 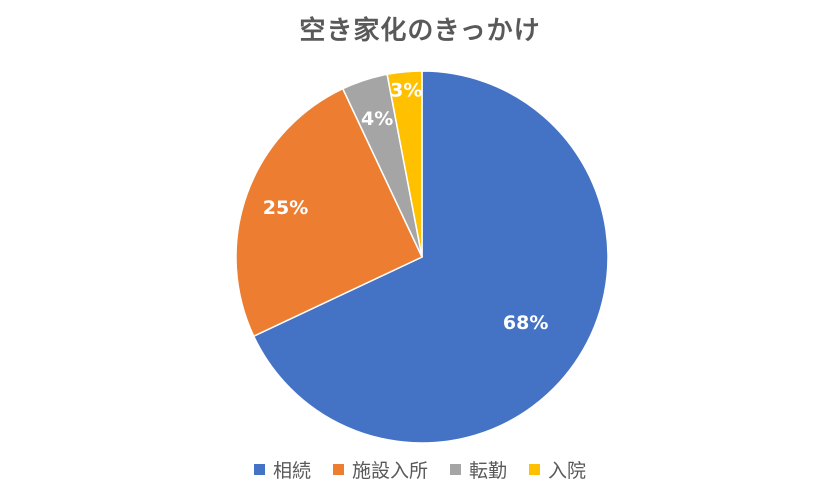 I want to click on legend: 相続 施設入所 転勤 入院, so click(x=420, y=469).